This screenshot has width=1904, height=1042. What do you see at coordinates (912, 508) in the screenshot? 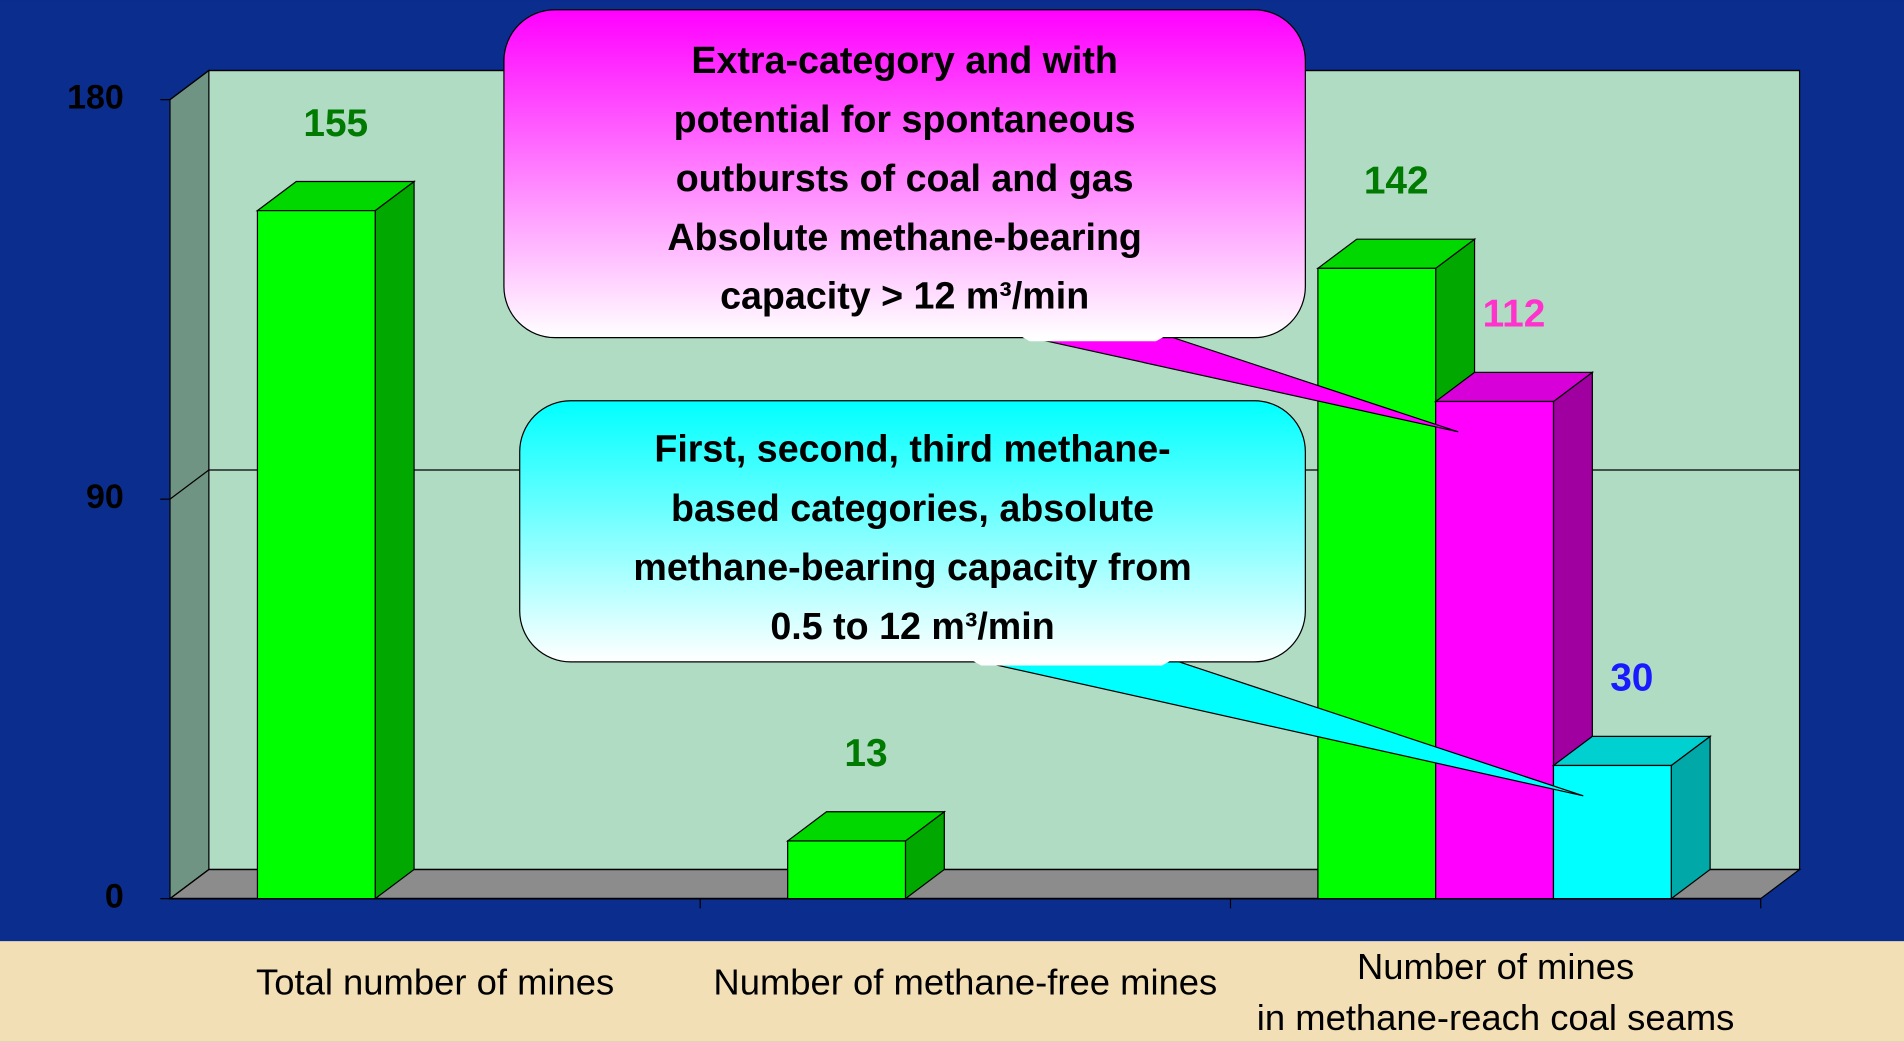
I see `callout-text: based categories, absolute` at bounding box center [912, 508].